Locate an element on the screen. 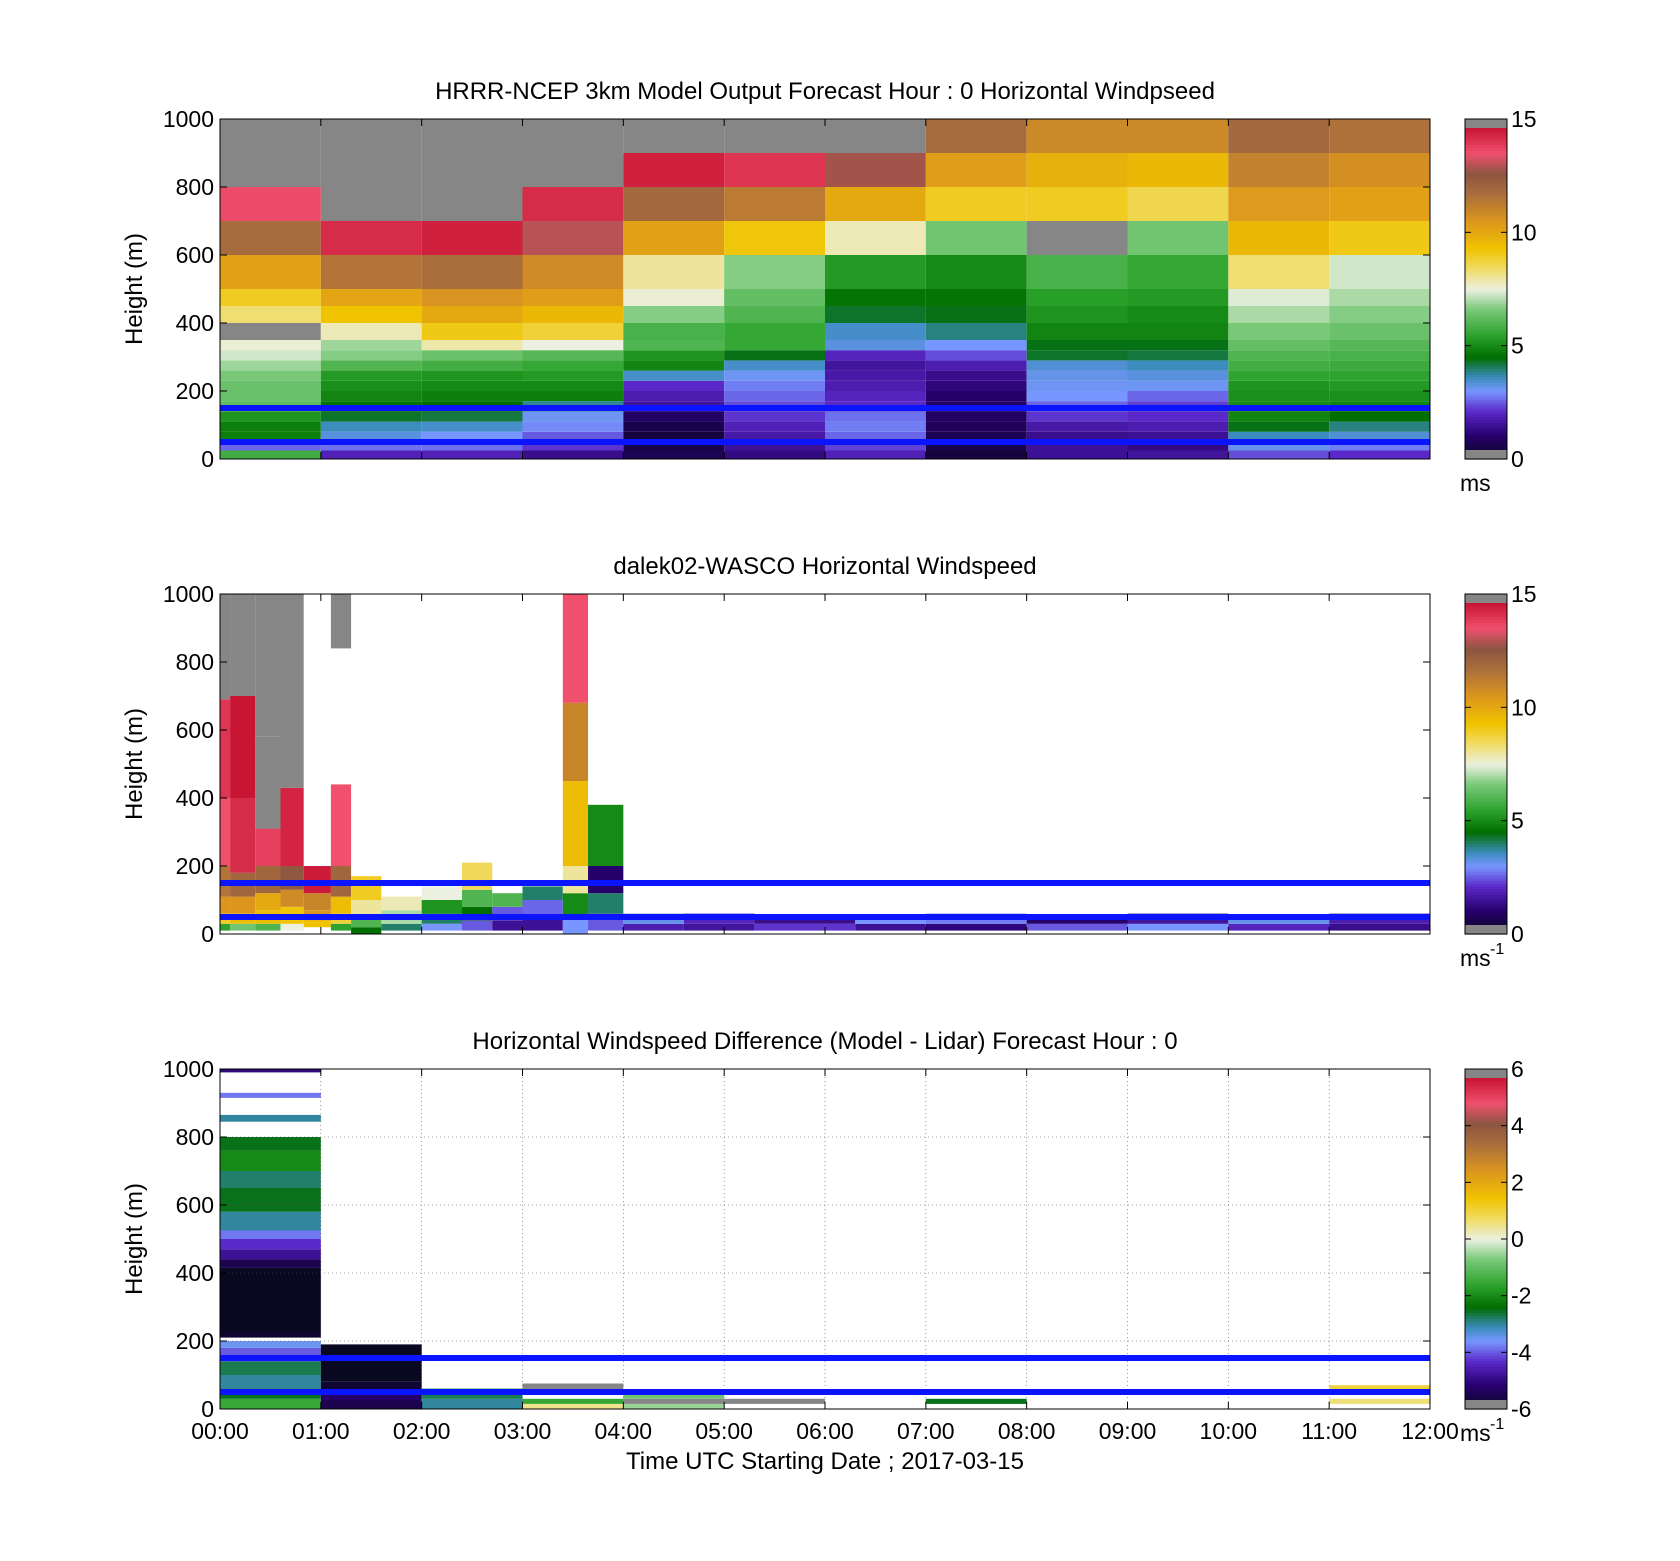 The width and height of the screenshot is (1680, 1561). x-tick-label: 09:00 is located at coordinates (1128, 1431).